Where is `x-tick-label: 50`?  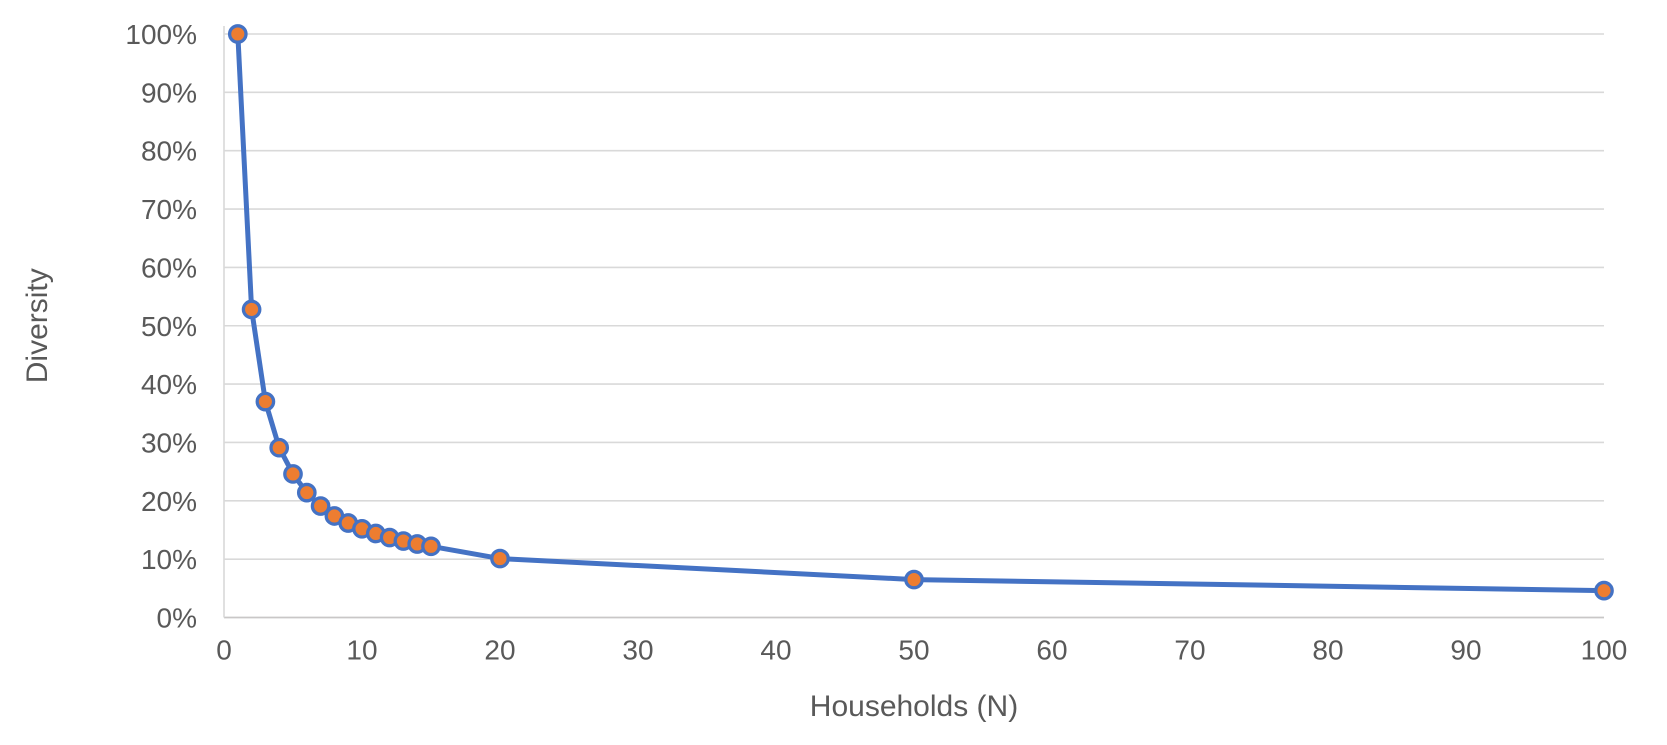 x-tick-label: 50 is located at coordinates (913, 650).